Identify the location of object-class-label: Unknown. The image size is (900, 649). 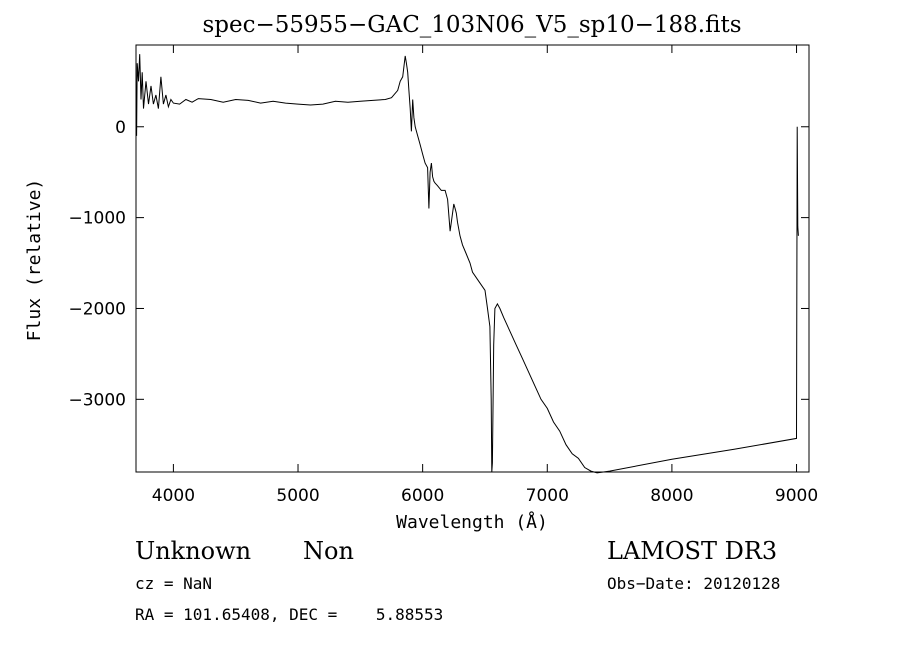
(193, 551).